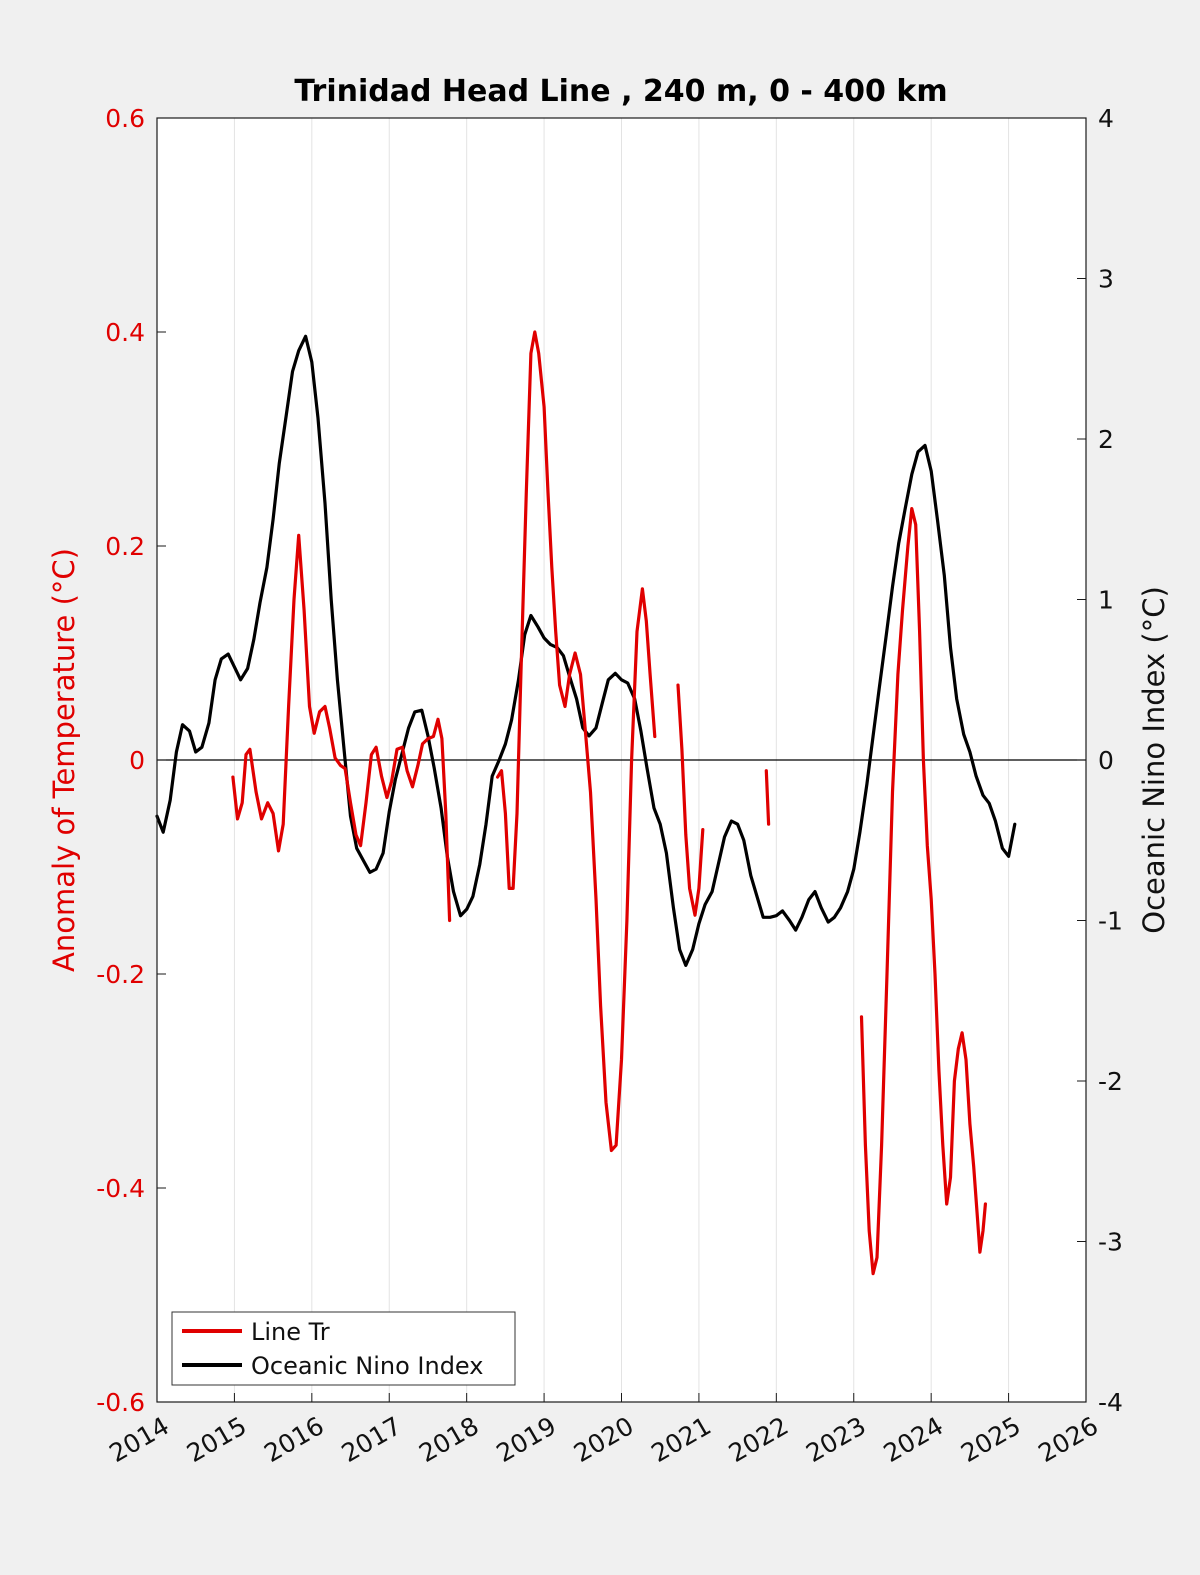 Image resolution: width=1200 pixels, height=1575 pixels. What do you see at coordinates (367, 1366) in the screenshot?
I see `legend-label-oni: Oceanic Nino Index` at bounding box center [367, 1366].